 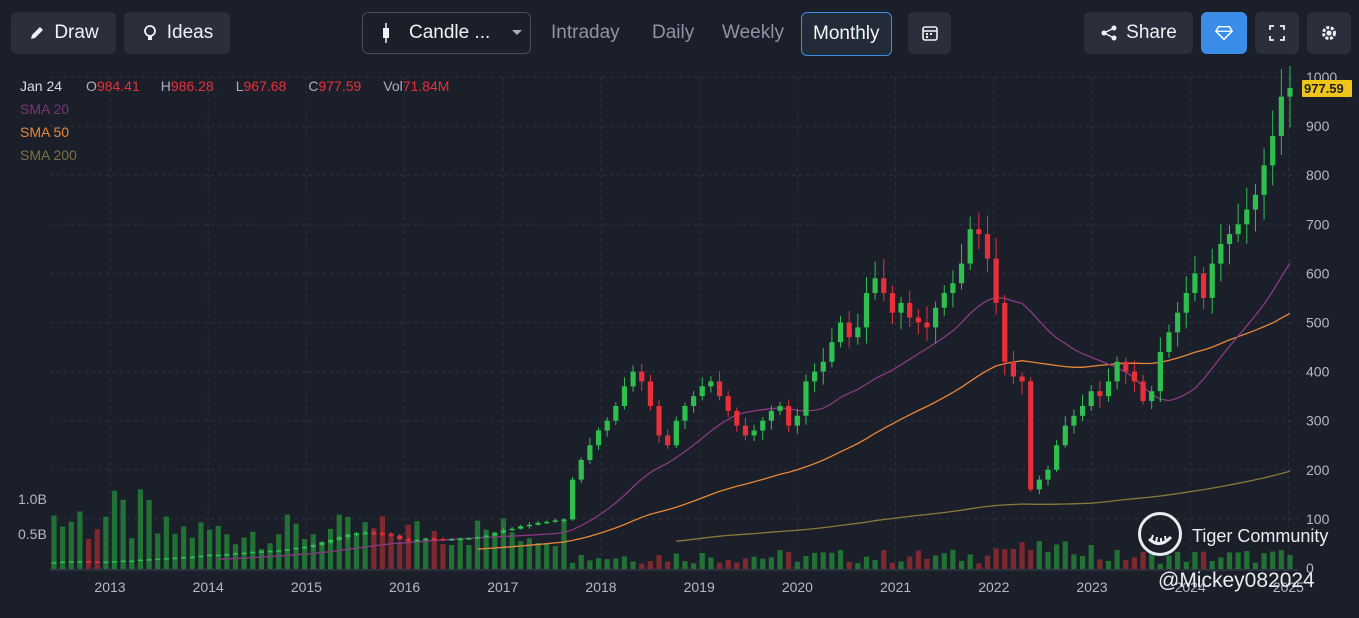 What do you see at coordinates (1224, 33) in the screenshot?
I see `premium-button` at bounding box center [1224, 33].